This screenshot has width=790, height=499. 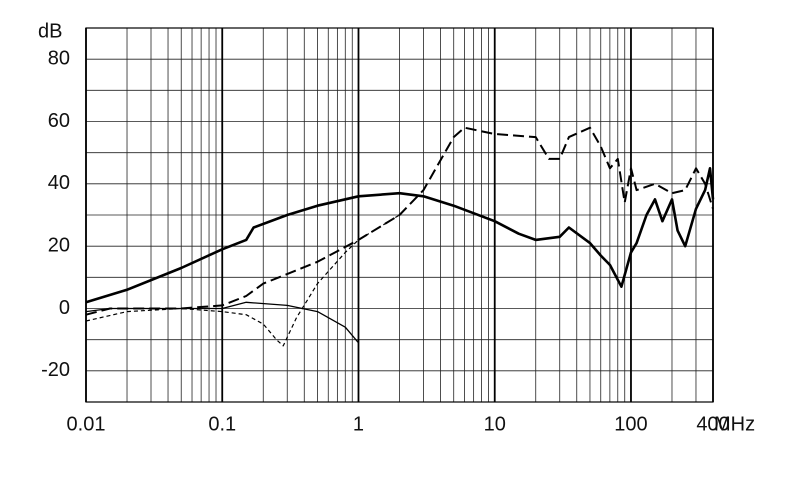 I want to click on y-tick-label: 20, so click(x=59, y=245).